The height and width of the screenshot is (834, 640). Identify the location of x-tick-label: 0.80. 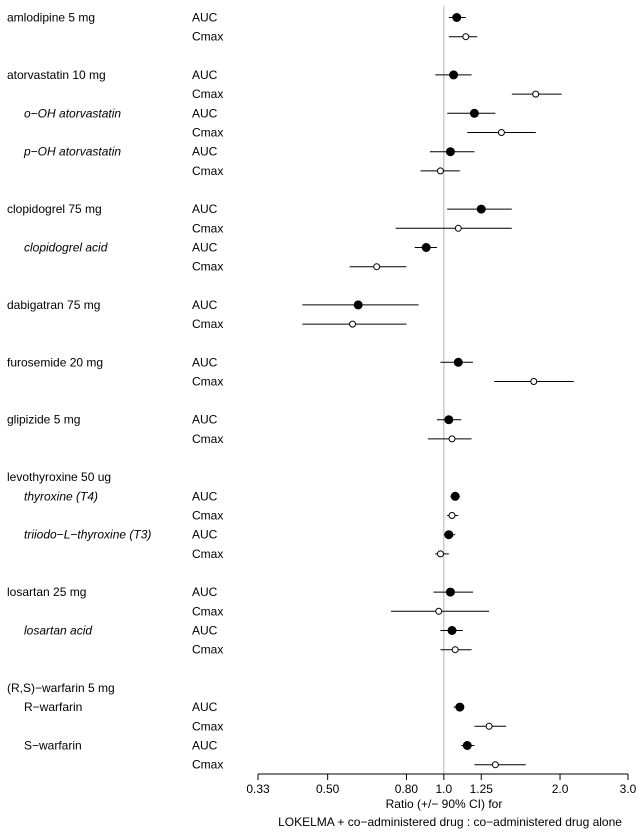
(407, 789).